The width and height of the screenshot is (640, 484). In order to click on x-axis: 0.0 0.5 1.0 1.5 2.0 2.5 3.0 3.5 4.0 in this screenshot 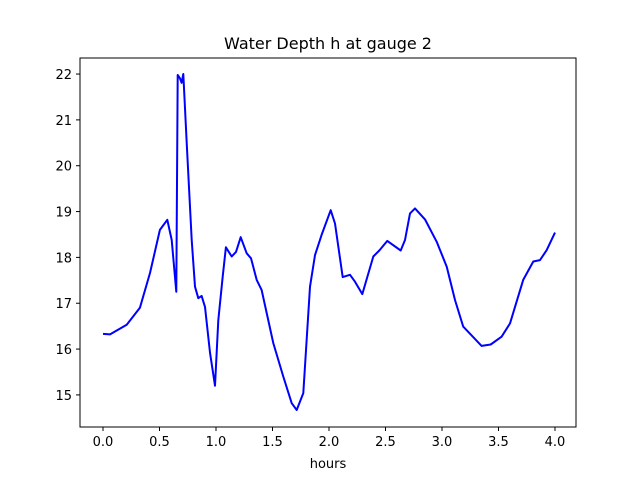, I will do `click(329, 438)`.